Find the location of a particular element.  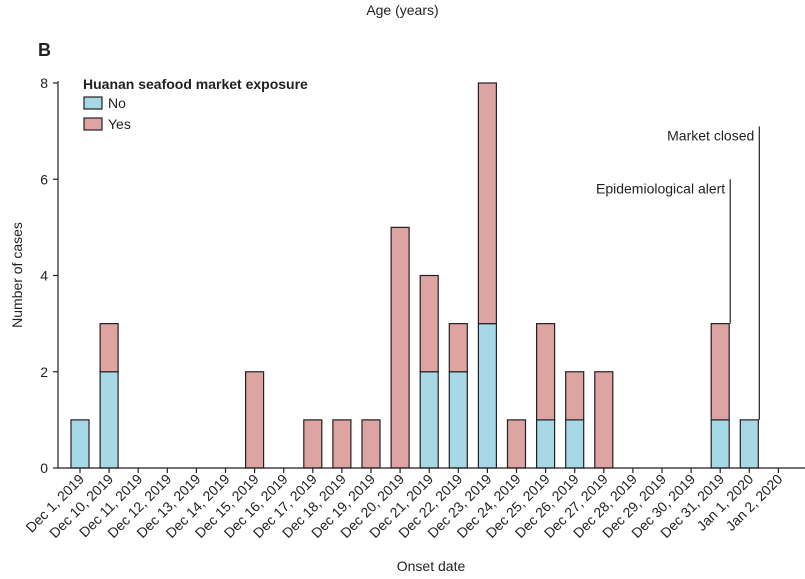

panel-letter: B is located at coordinates (44, 50).